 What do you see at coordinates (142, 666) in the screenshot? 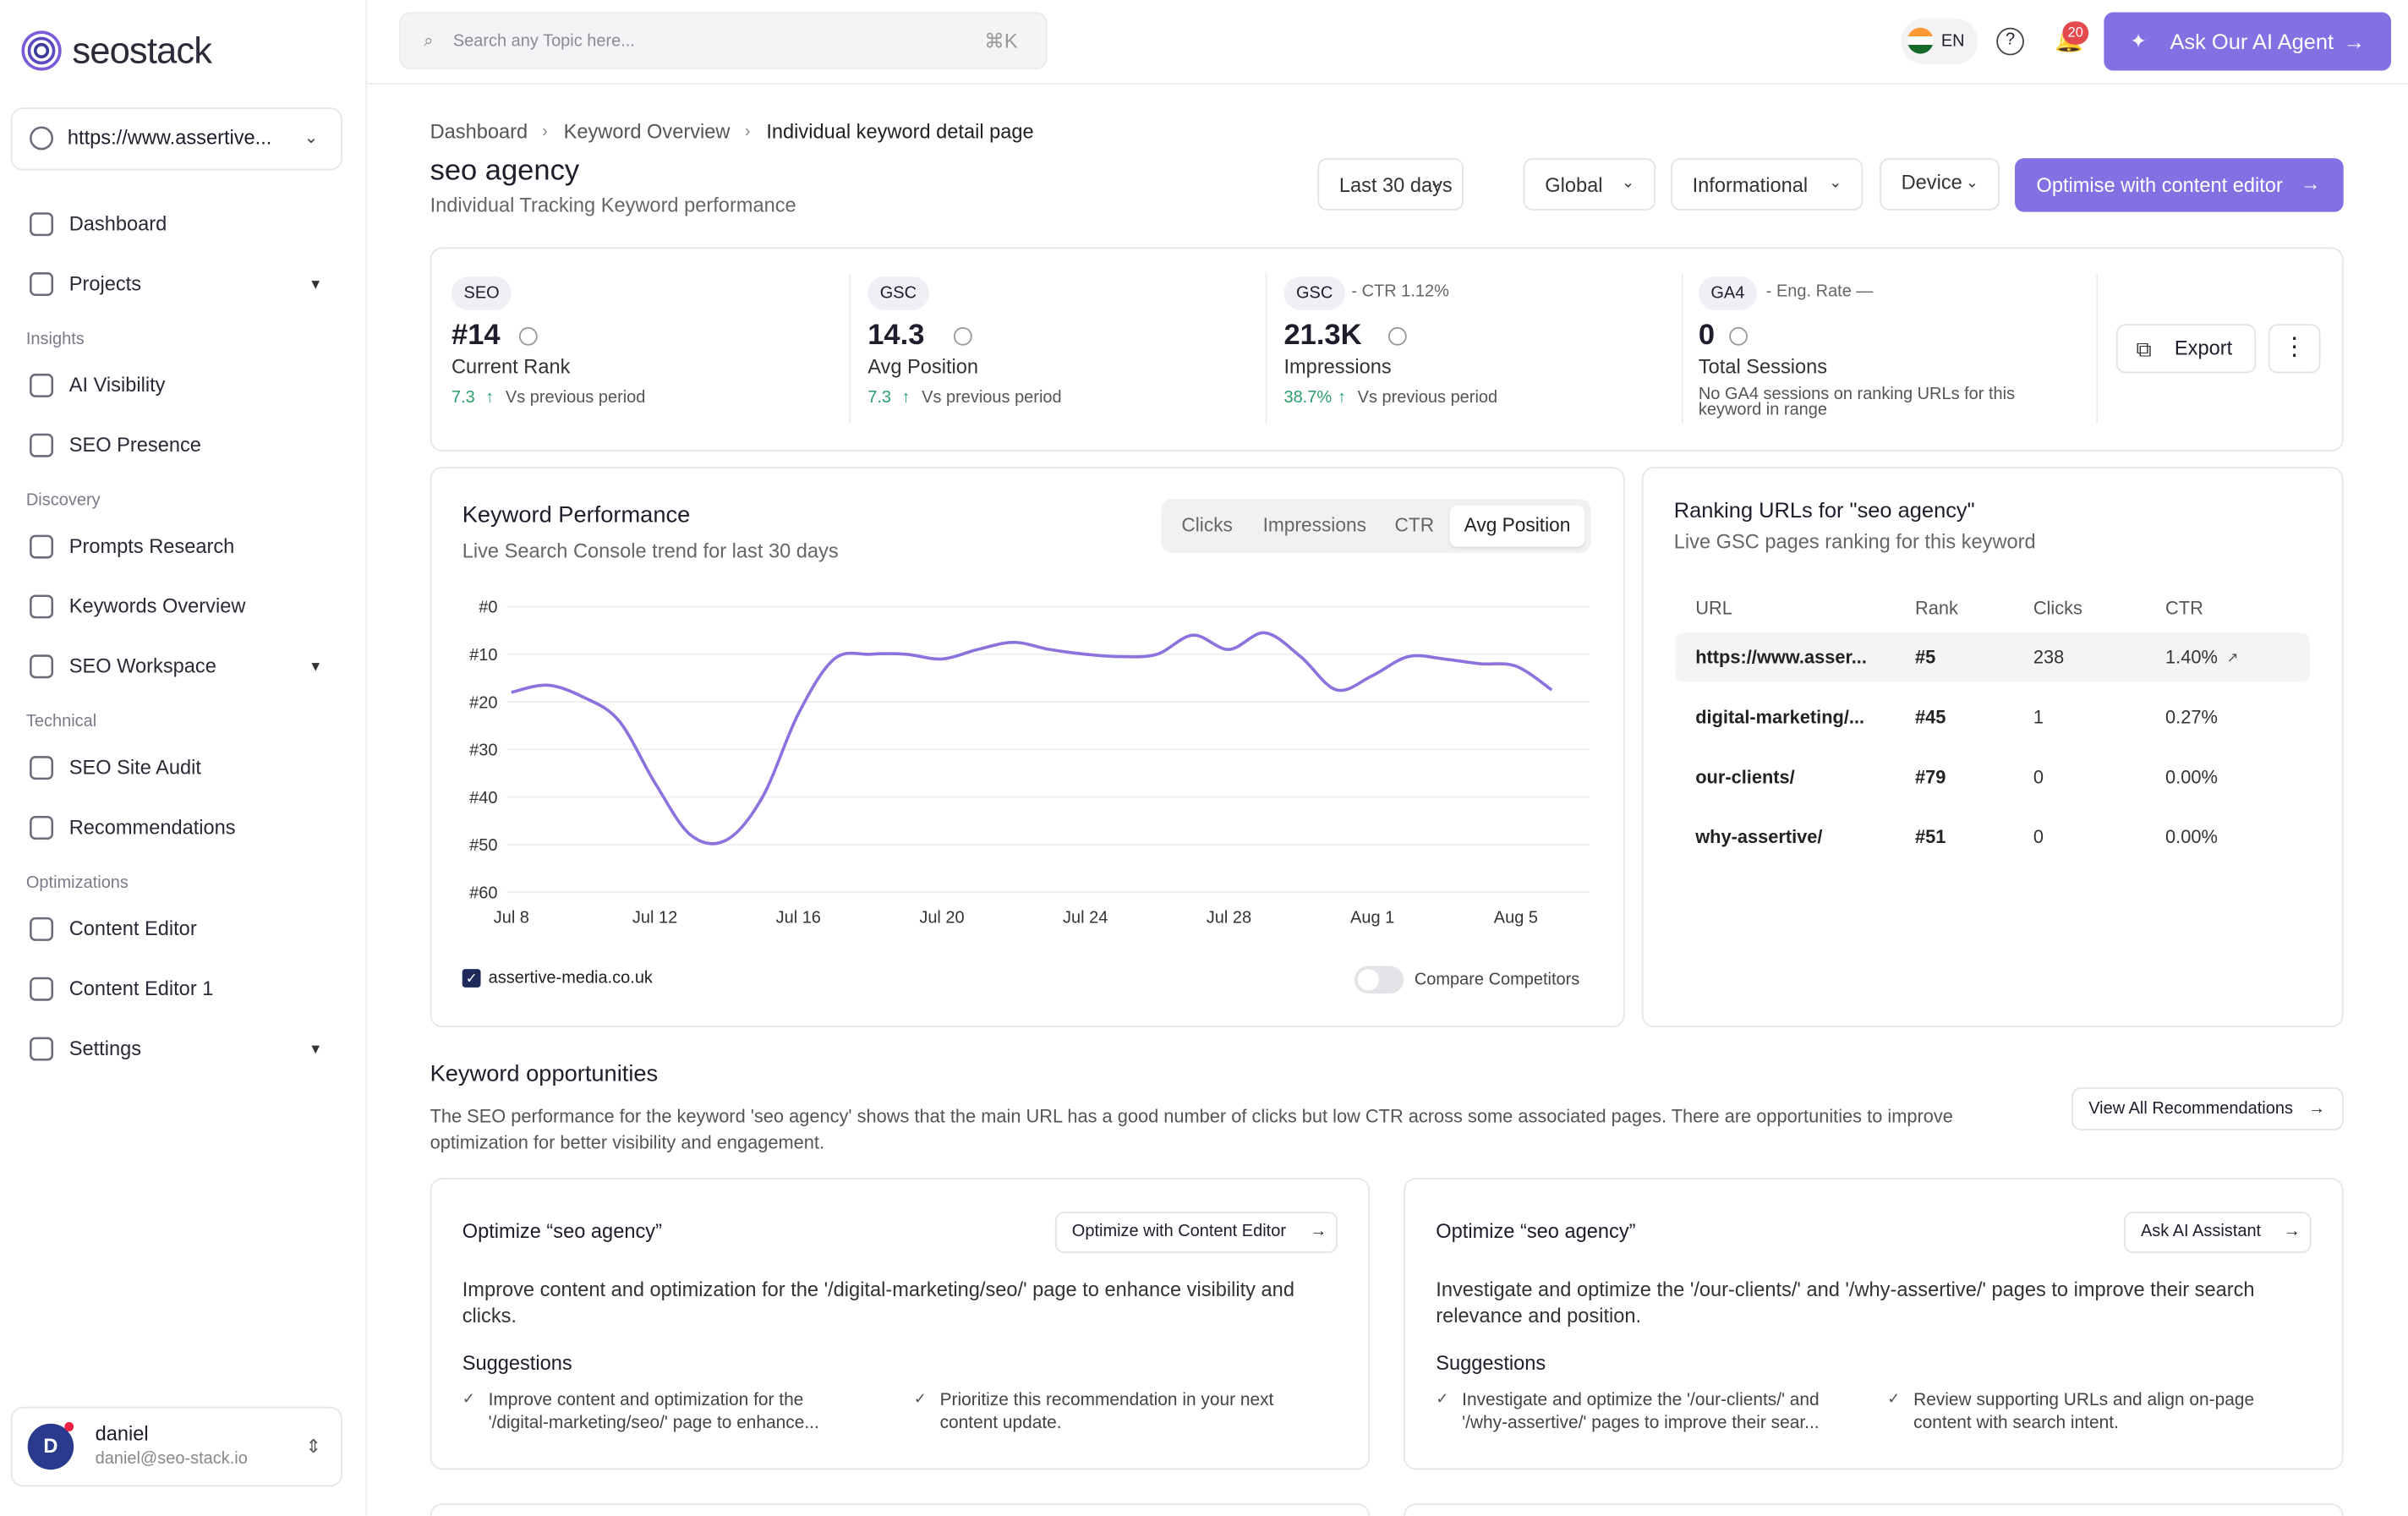
I see `nav-item: SEO Workspace` at bounding box center [142, 666].